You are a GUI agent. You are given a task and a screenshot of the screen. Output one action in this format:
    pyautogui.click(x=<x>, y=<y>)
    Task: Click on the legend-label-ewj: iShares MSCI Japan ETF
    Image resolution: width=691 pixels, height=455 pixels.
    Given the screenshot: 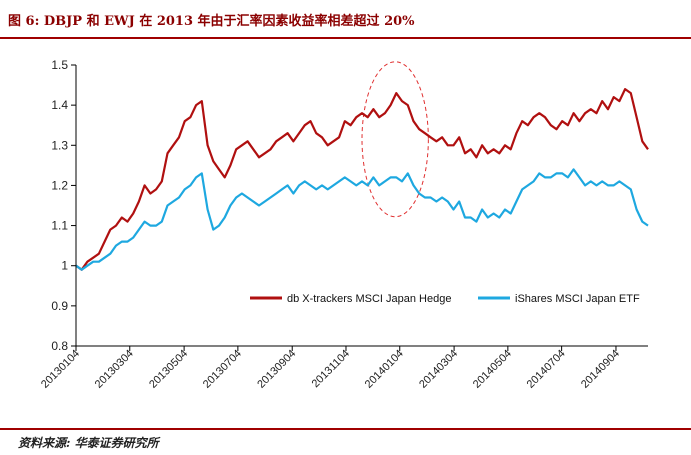 What is the action you would take?
    pyautogui.click(x=577, y=299)
    